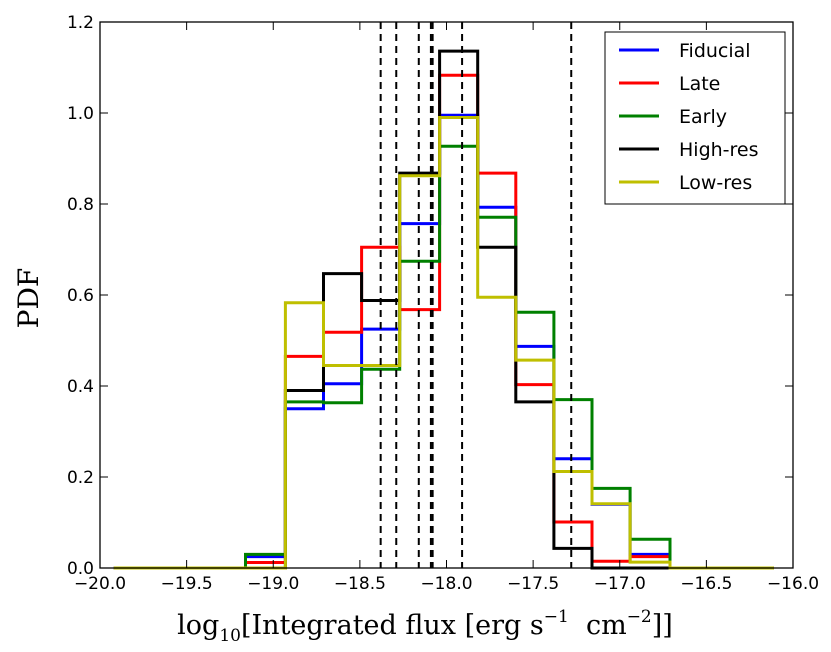 The width and height of the screenshot is (831, 652). Describe the element at coordinates (80, 478) in the screenshot. I see `y-tick-label: 0.2` at that location.